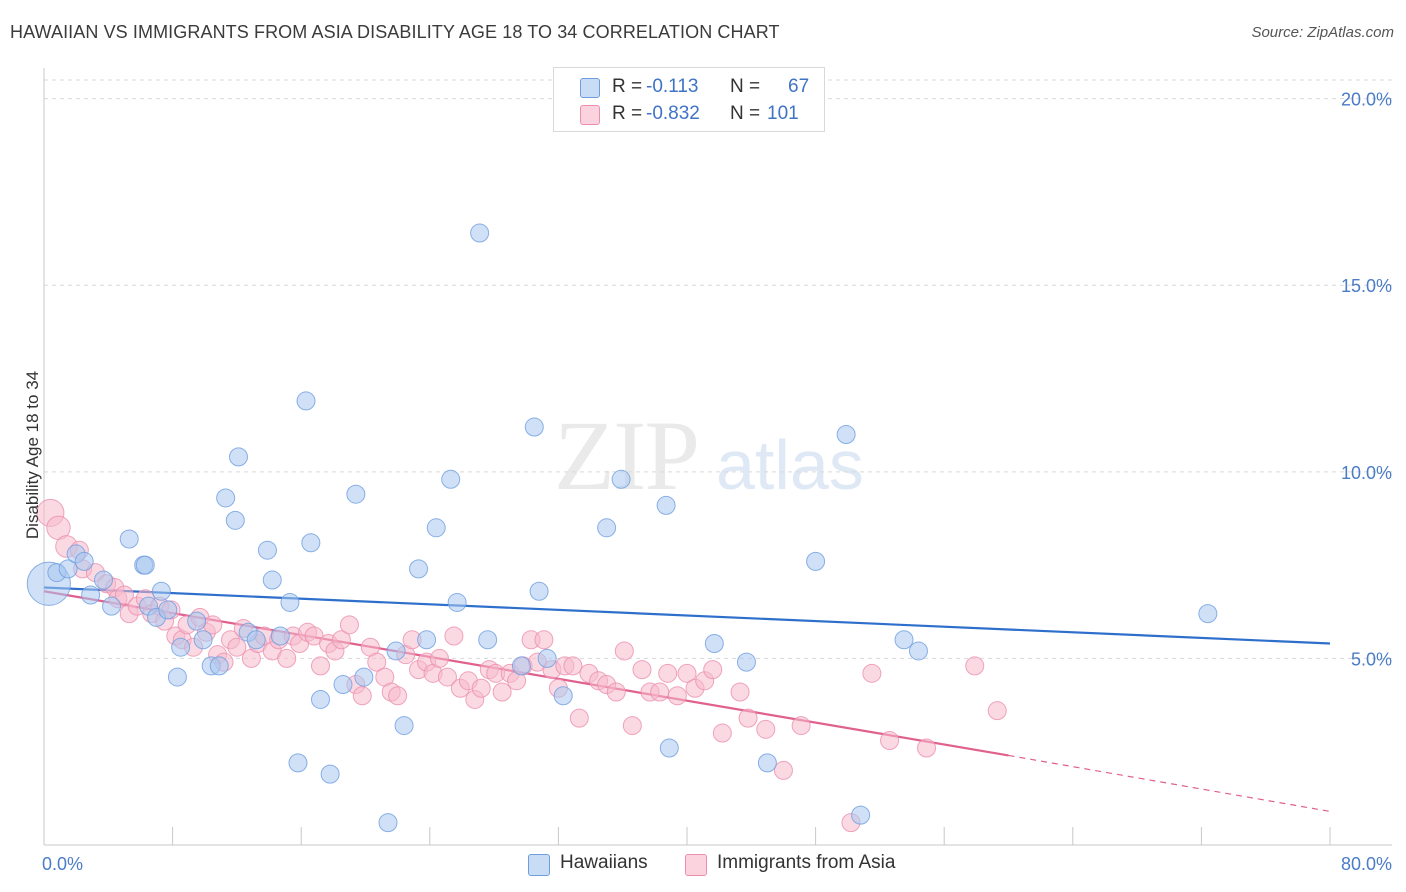 The width and height of the screenshot is (1406, 892). Describe the element at coordinates (1366, 864) in the screenshot. I see `x-tick-label: 80.0%` at that location.